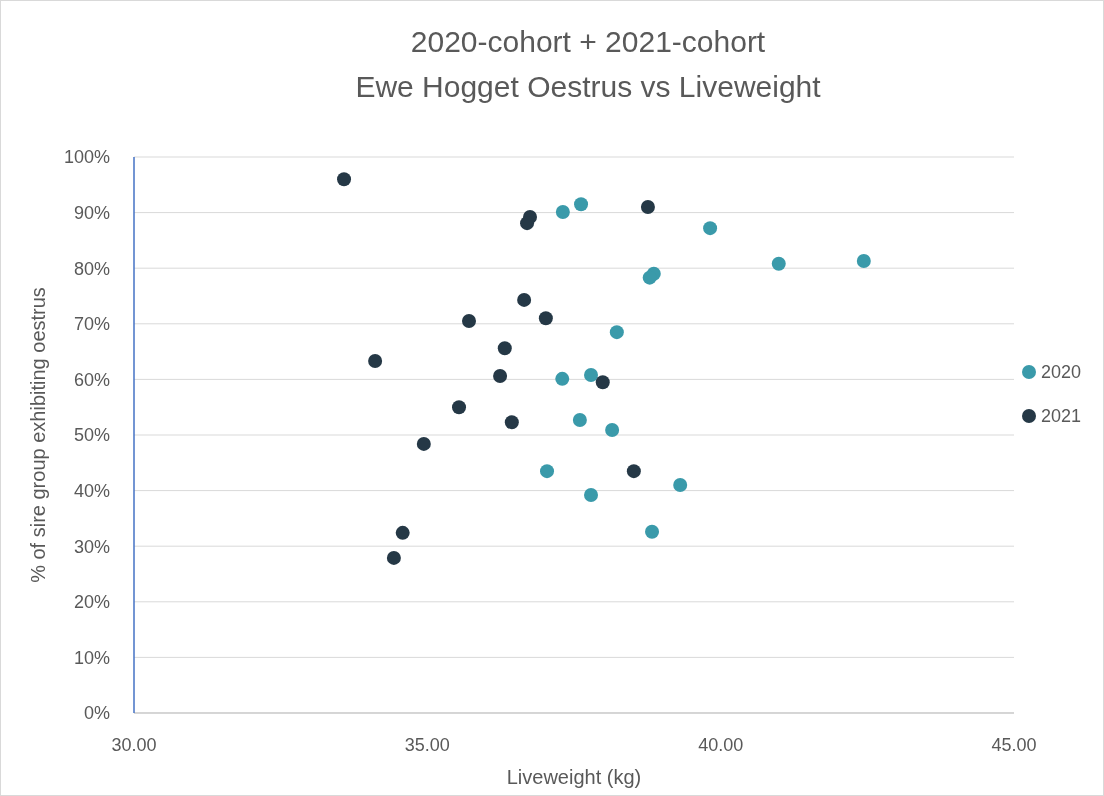 This screenshot has width=1104, height=796. Describe the element at coordinates (1061, 372) in the screenshot. I see `legend-label: 2020` at that location.